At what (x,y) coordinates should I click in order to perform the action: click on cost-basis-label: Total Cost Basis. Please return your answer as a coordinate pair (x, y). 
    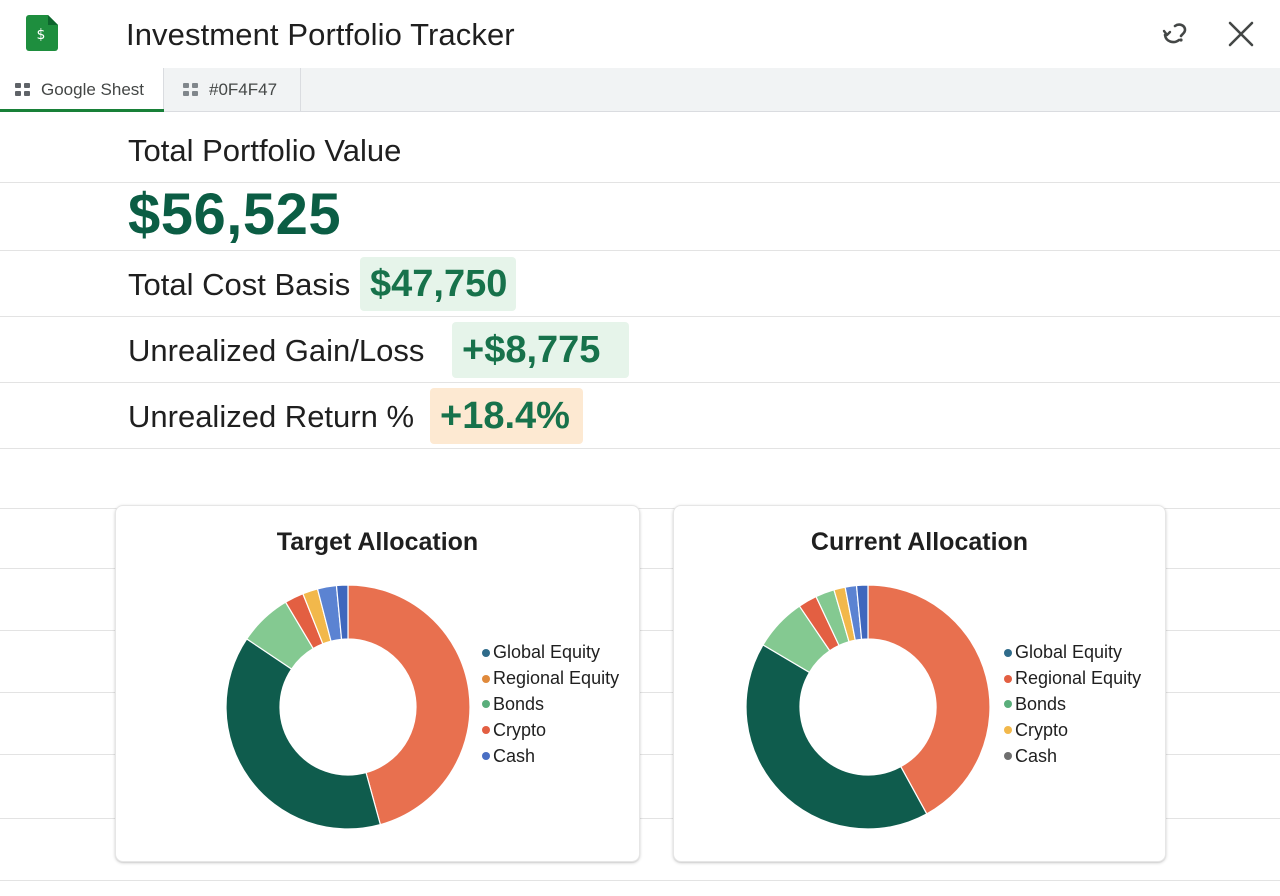
    Looking at the image, I should click on (239, 284).